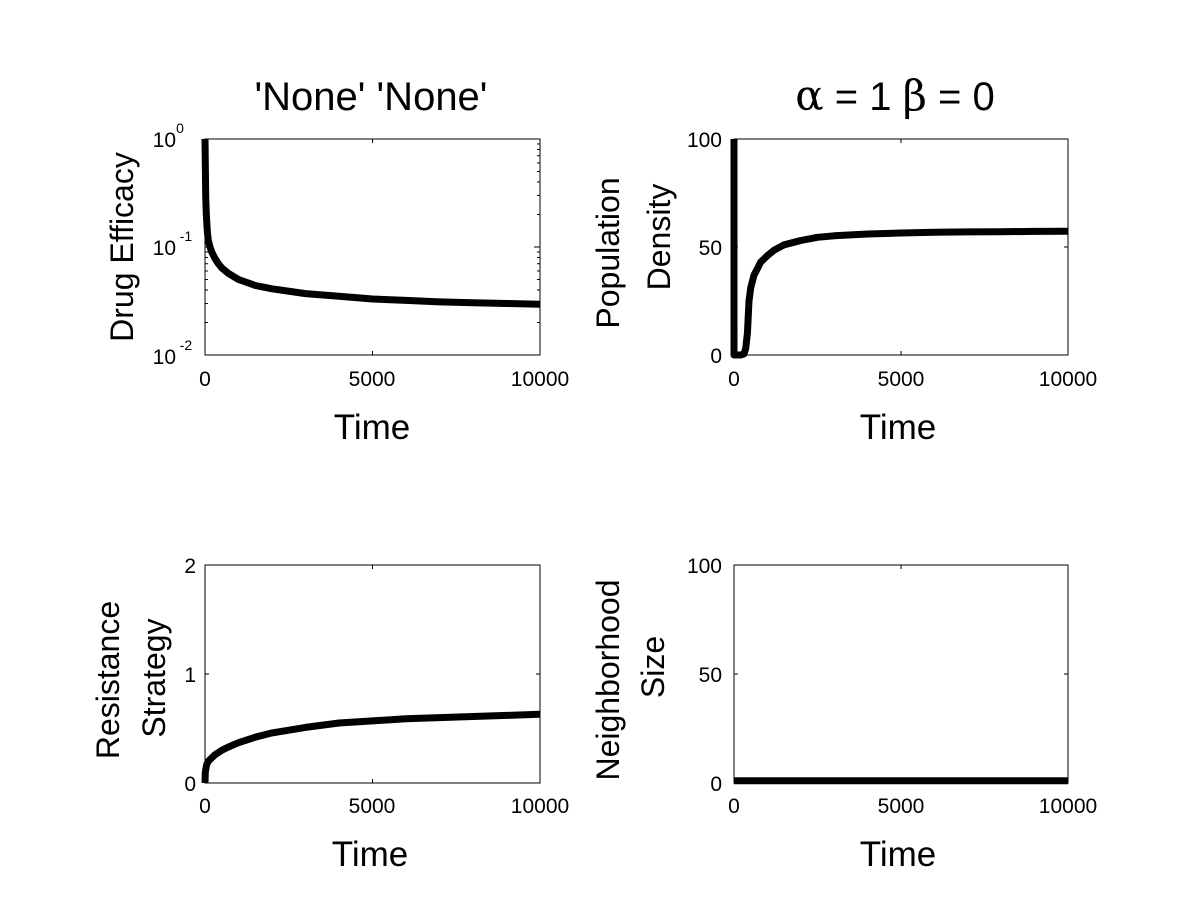  What do you see at coordinates (190, 675) in the screenshot?
I see `subplot-3-ytick-label: 1` at bounding box center [190, 675].